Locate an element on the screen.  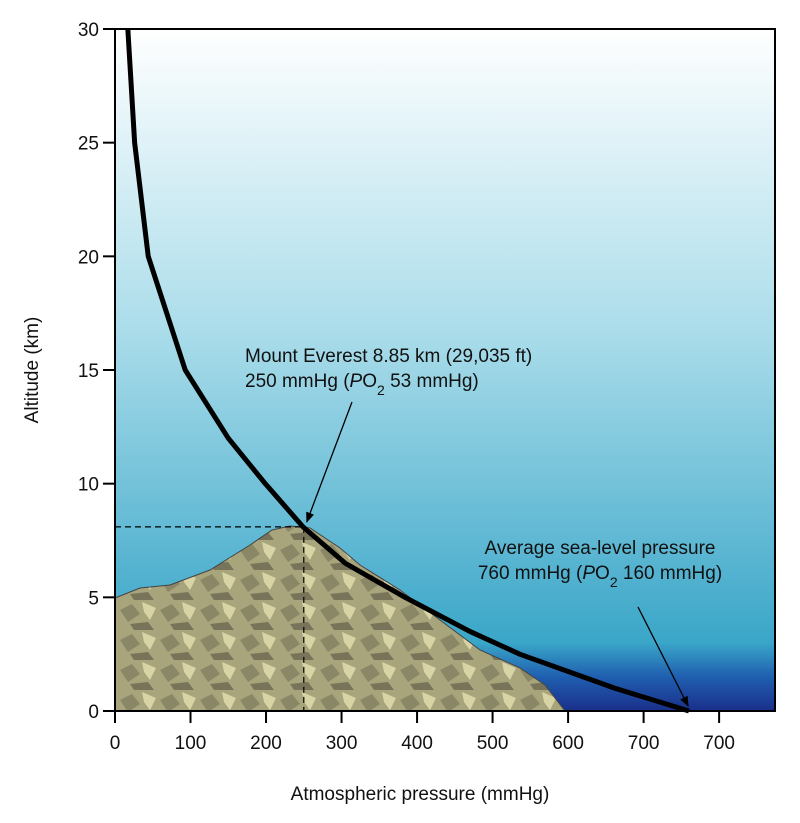
annotation-text: Mount Everest 8.85 km (29,035 ft) is located at coordinates (388, 356).